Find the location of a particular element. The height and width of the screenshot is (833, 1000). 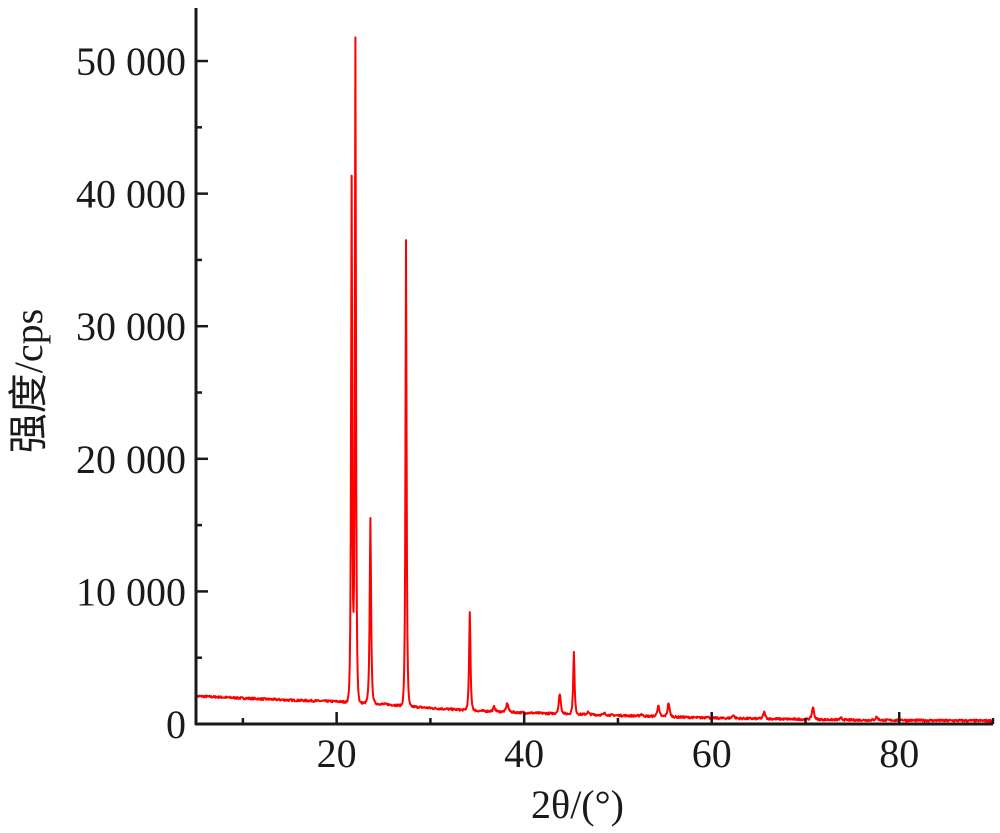

y-tick-label: 30 000 is located at coordinates (131, 326).